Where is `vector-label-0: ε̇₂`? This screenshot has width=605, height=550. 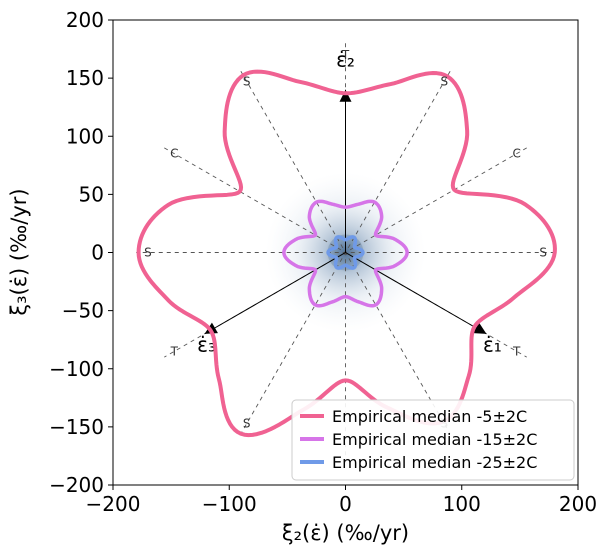 vector-label-0: ε̇₂ is located at coordinates (345, 59).